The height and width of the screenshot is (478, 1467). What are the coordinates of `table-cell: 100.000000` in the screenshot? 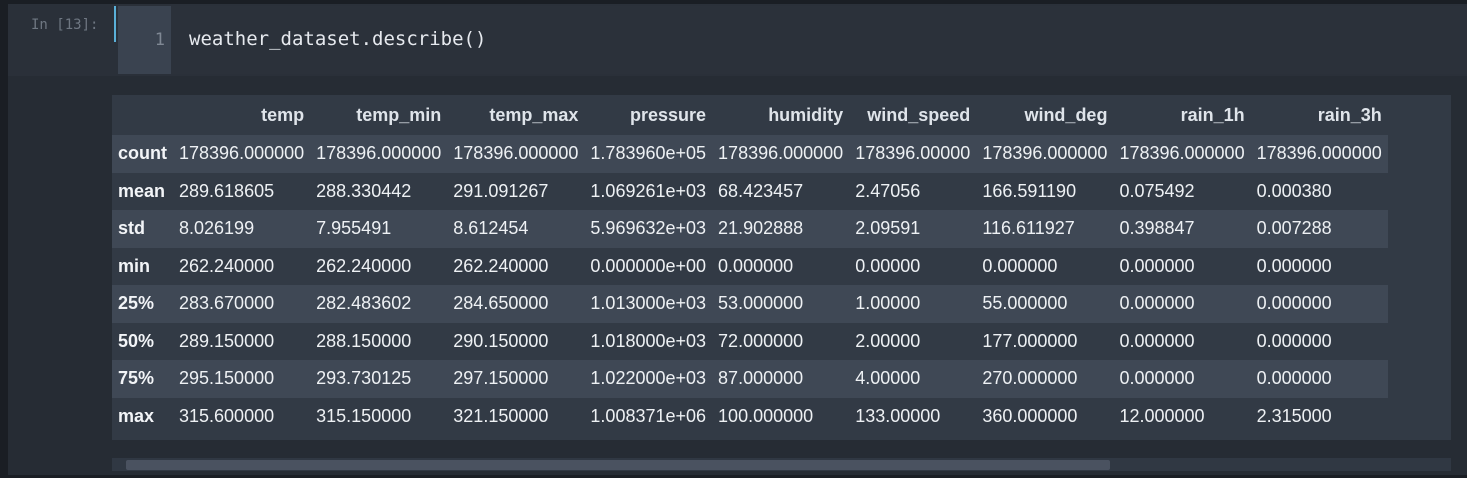 It's located at (766, 415).